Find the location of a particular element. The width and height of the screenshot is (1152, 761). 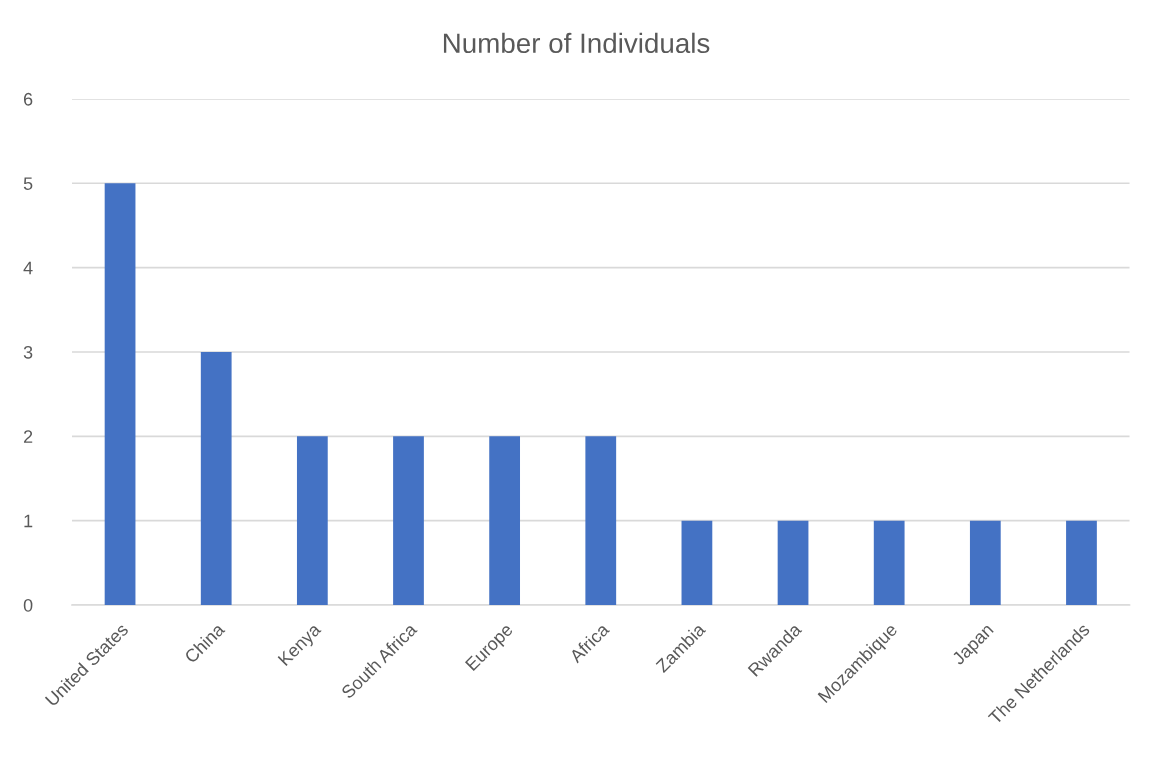

chart-title: Number of Individuals is located at coordinates (576, 43).